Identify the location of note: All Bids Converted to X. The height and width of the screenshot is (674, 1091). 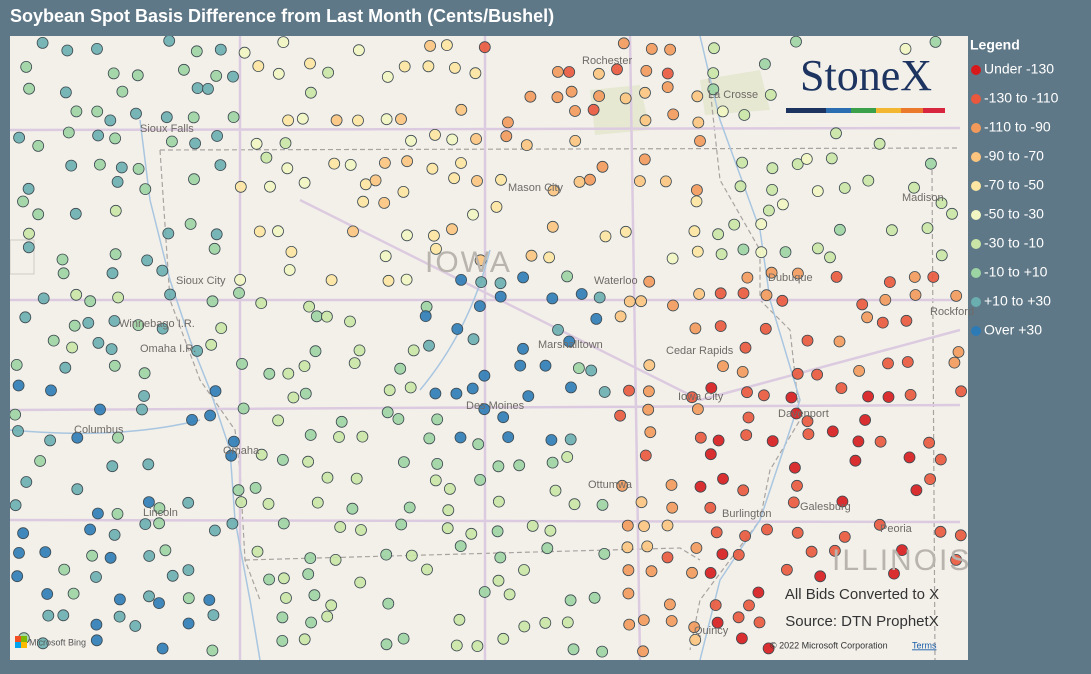
(862, 594).